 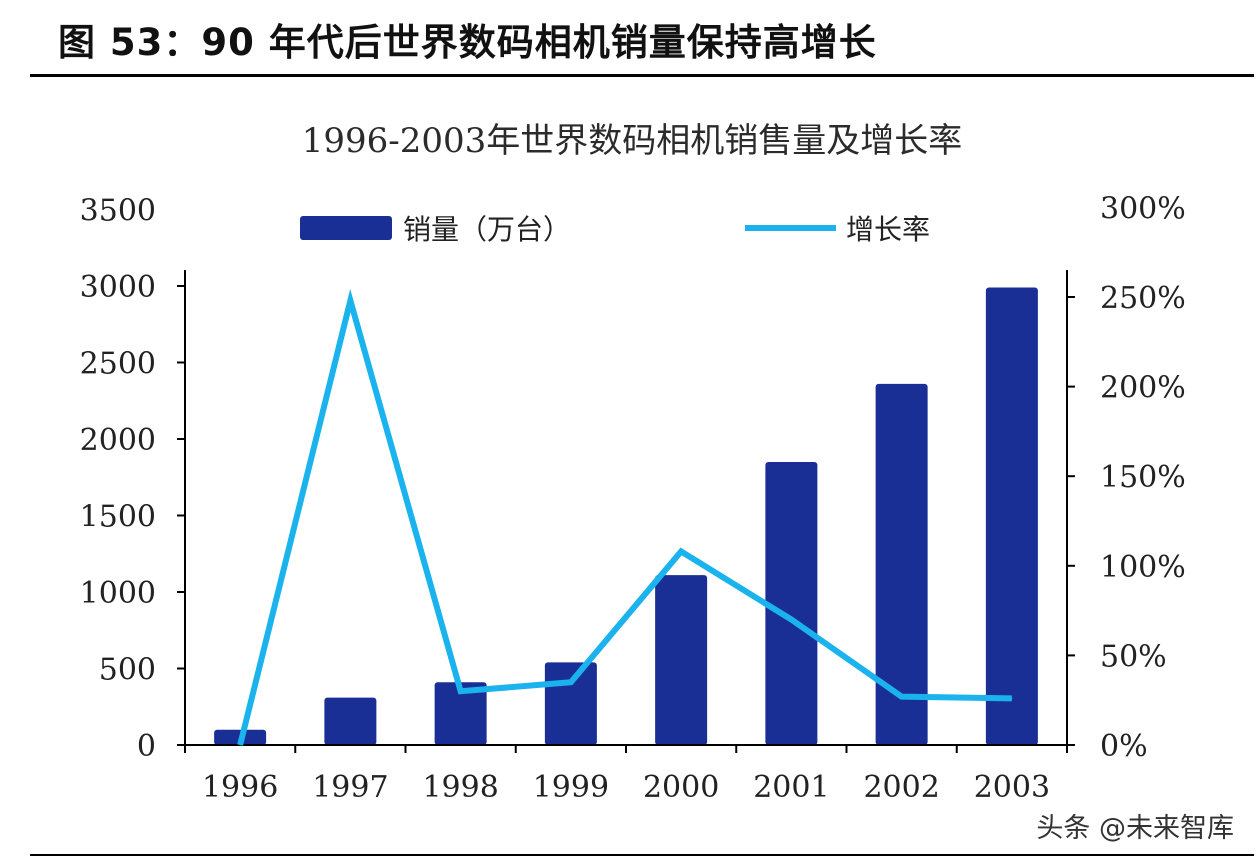 What do you see at coordinates (681, 787) in the screenshot?
I see `x-tick-label: 2000` at bounding box center [681, 787].